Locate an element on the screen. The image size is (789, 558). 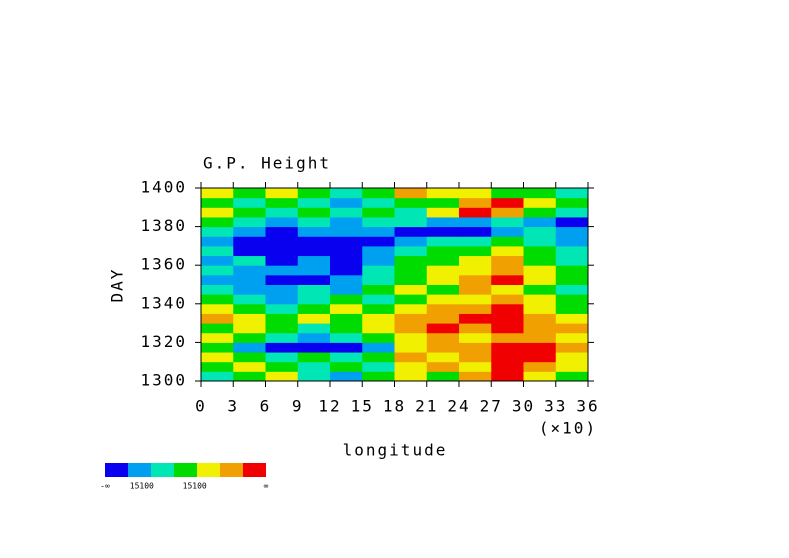
x-tick-label: 33 is located at coordinates (555, 406).